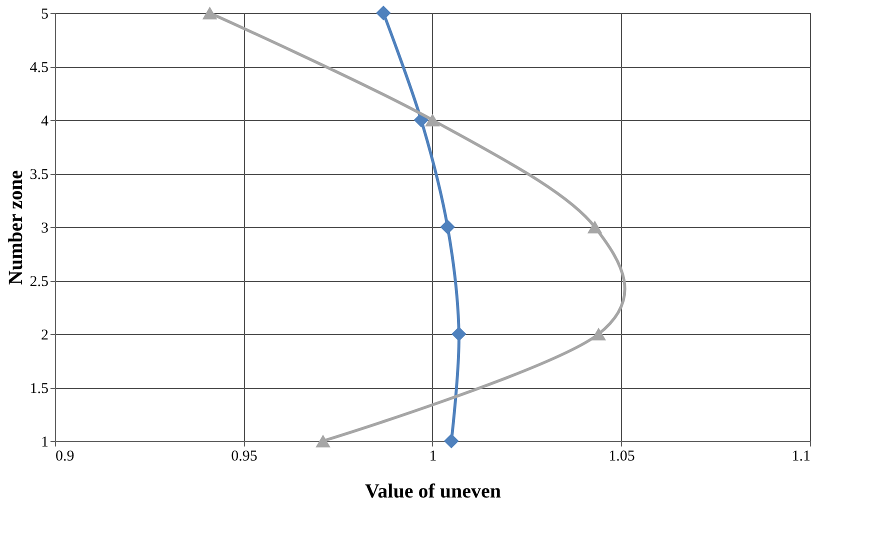 This screenshot has width=871, height=541. What do you see at coordinates (45, 122) in the screenshot?
I see `y-tick-label: 4` at bounding box center [45, 122].